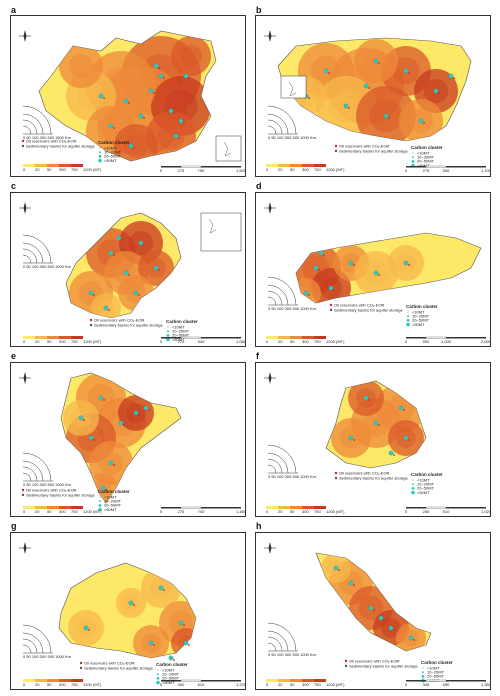 The image size is (500, 696). What do you see at coordinates (280, 684) in the screenshot?
I see `colorbar-tick-label: 20` at bounding box center [280, 684].